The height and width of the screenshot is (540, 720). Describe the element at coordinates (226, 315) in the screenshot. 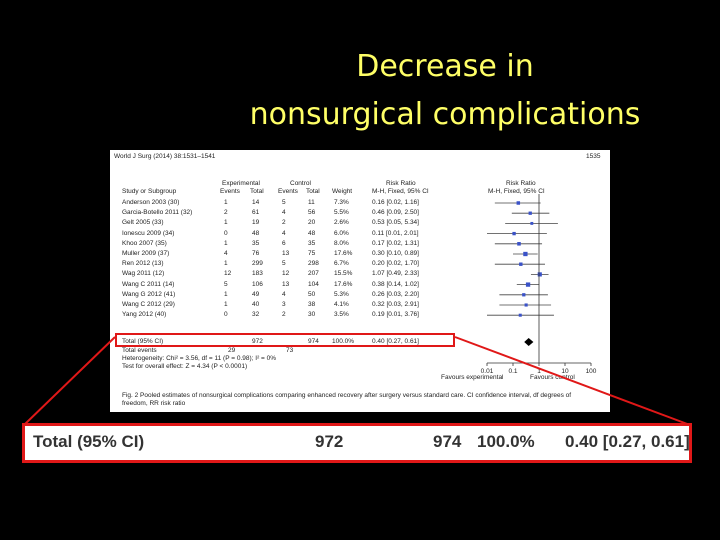

I see `row-exp-events: 0` at that location.